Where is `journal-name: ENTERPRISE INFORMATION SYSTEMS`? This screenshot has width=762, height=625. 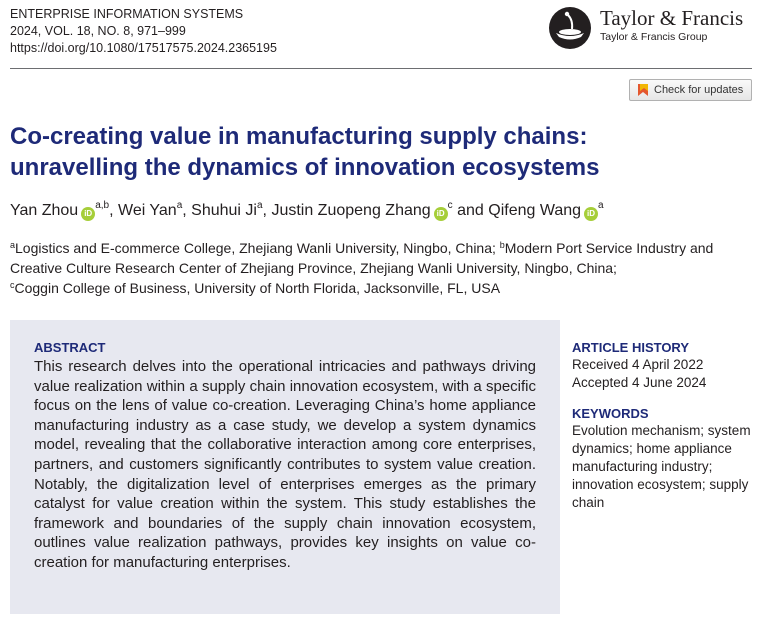
journal-name: ENTERPRISE INFORMATION SYSTEMS is located at coordinates (127, 14).